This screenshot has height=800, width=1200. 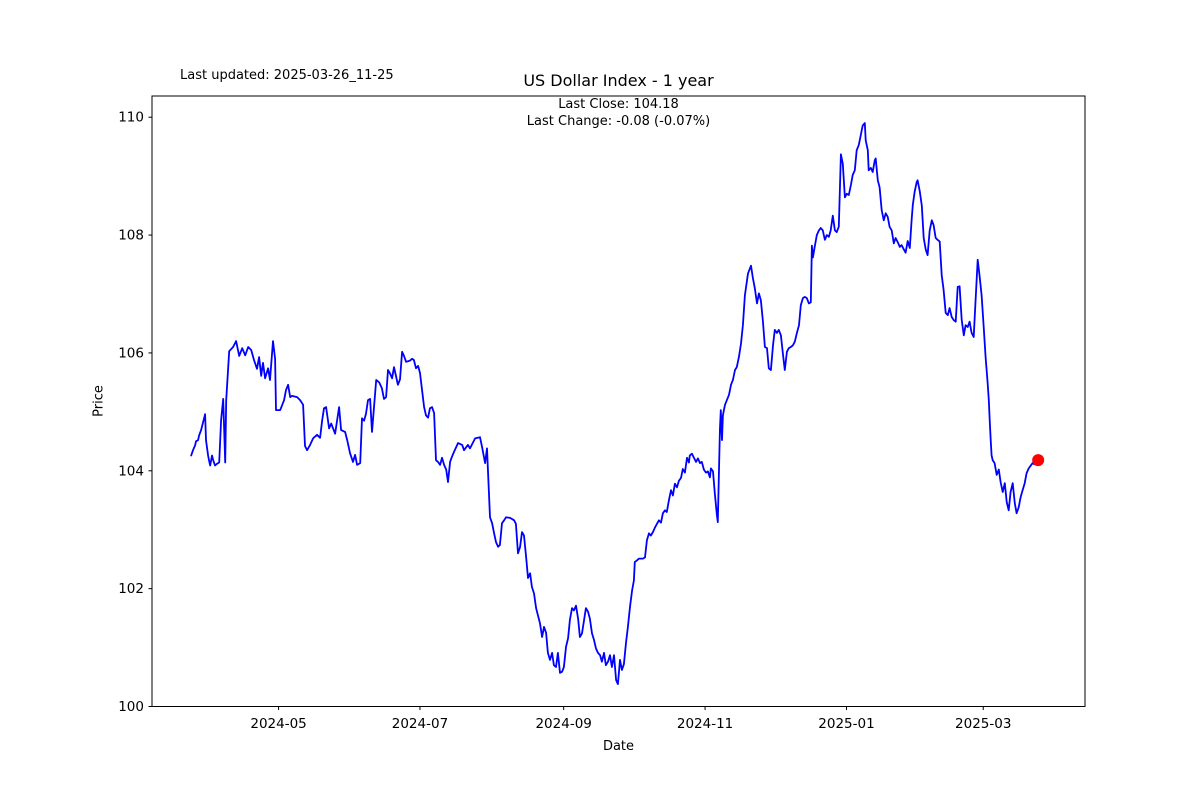 I want to click on y-axis-label: Price, so click(x=99, y=401).